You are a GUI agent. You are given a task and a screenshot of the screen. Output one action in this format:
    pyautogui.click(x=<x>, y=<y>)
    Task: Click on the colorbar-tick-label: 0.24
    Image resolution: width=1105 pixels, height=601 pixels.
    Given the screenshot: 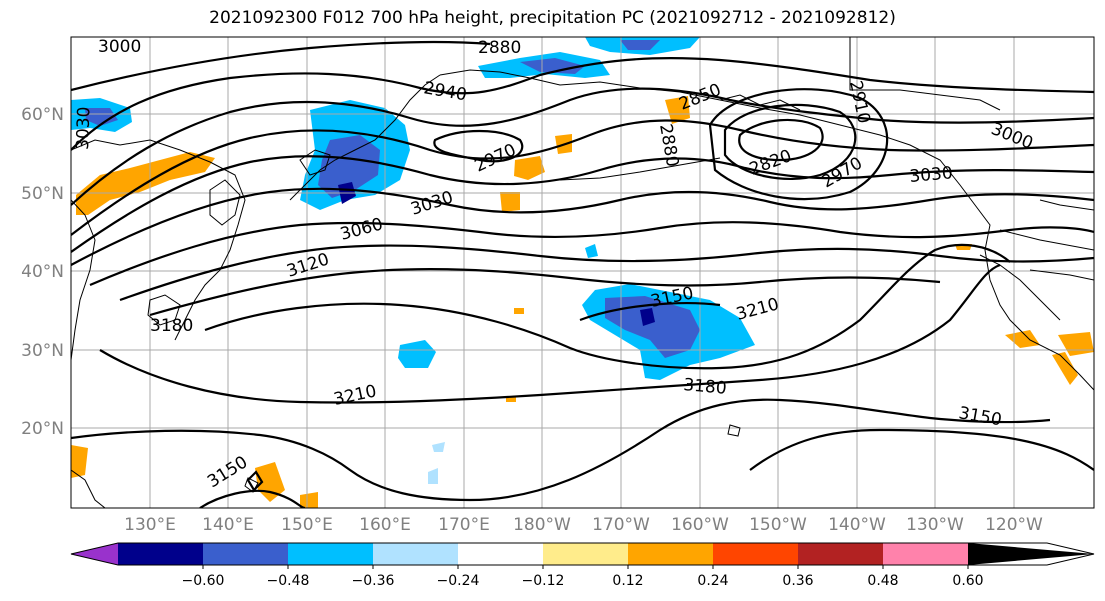 What is the action you would take?
    pyautogui.click(x=712, y=581)
    